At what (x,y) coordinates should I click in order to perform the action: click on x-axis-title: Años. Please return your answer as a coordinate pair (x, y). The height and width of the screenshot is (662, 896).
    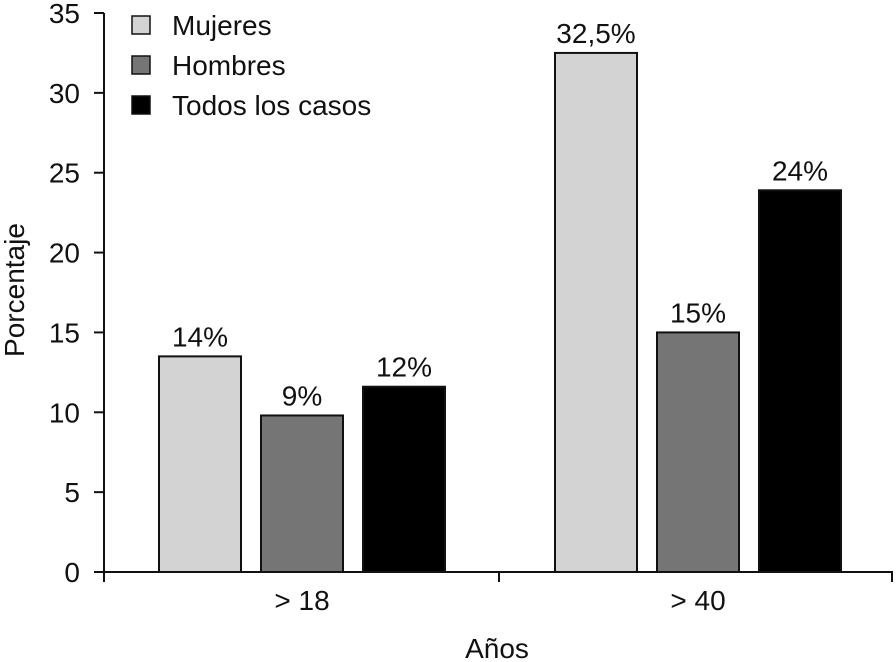
    Looking at the image, I should click on (497, 647).